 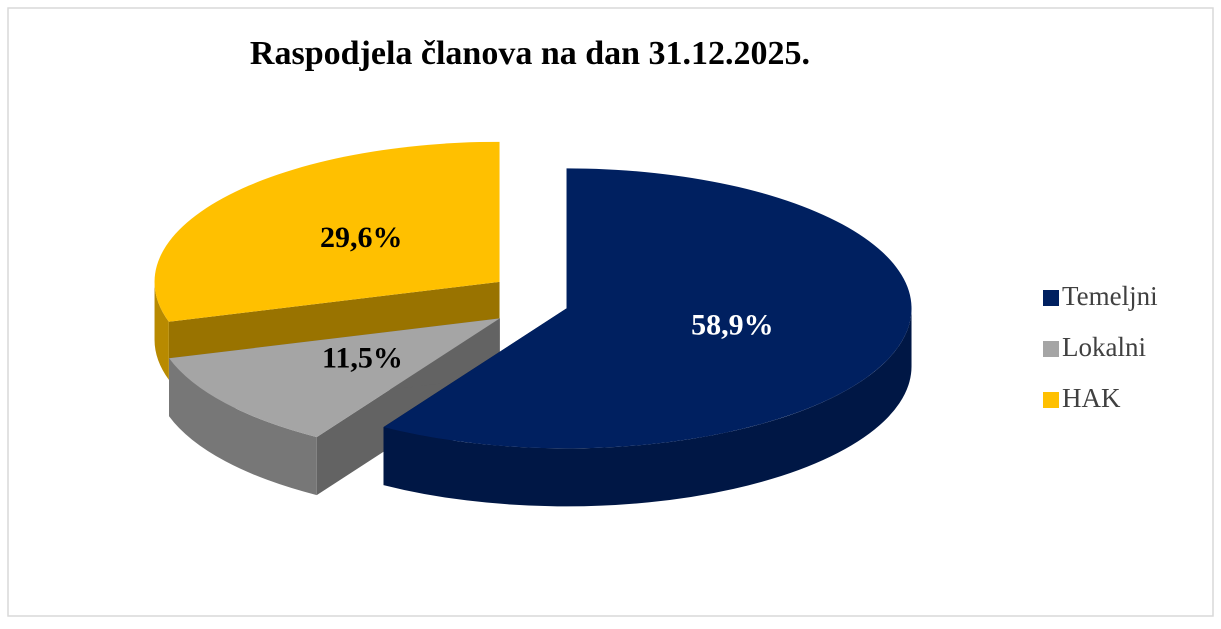 I want to click on legend-label: HAK, so click(x=1091, y=398).